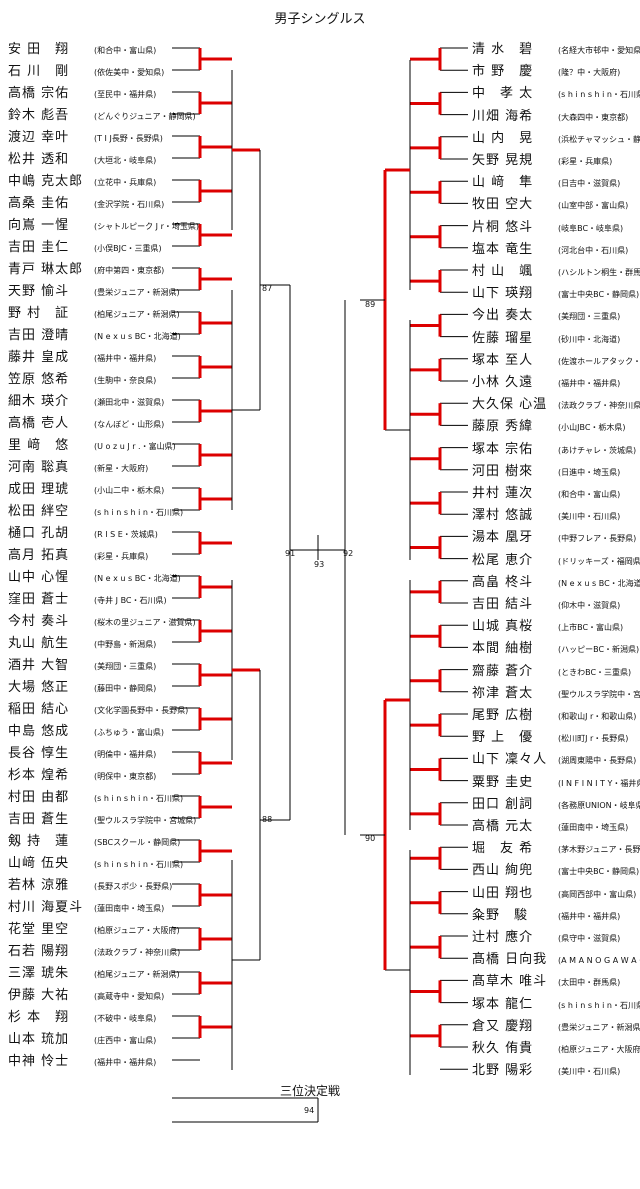 This screenshot has height=1189, width=640. I want to click on player-name: 石 川 剛, so click(39, 71).